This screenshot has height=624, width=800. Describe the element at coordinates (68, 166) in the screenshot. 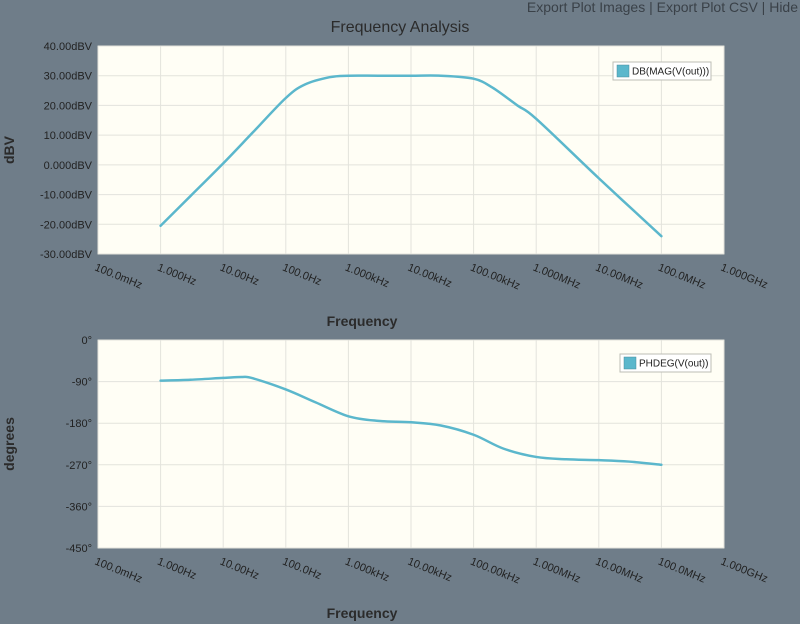

I see `y-tick-label: 0.000dBV` at that location.